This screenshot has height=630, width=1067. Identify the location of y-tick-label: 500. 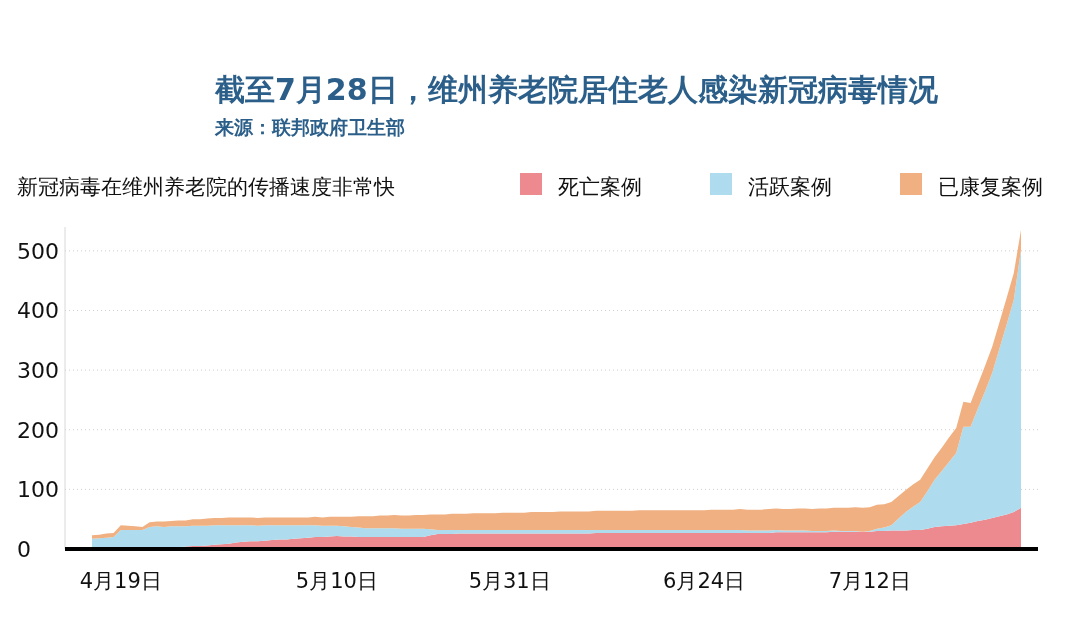
(38, 251).